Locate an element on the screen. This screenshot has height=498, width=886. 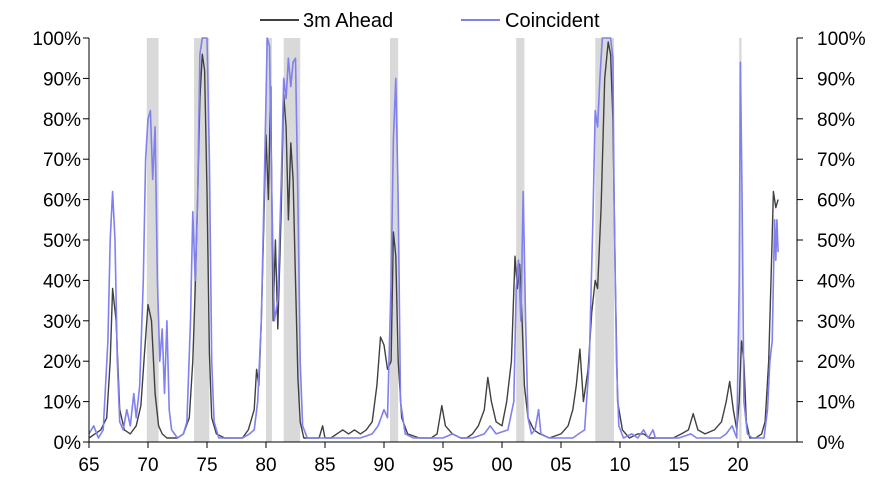
x-tick-label: 90 is located at coordinates (383, 465).